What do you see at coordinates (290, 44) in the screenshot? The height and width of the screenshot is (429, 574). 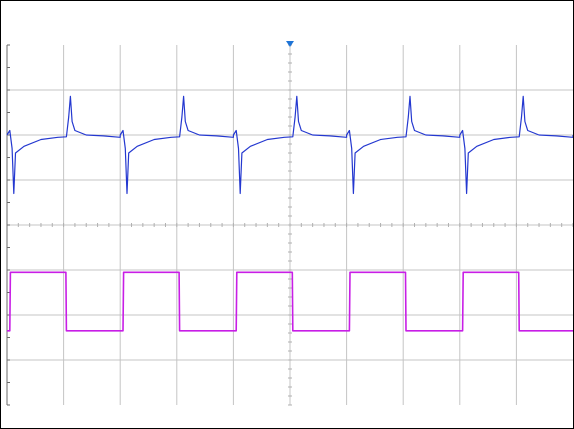 I see `trigger-marker` at bounding box center [290, 44].